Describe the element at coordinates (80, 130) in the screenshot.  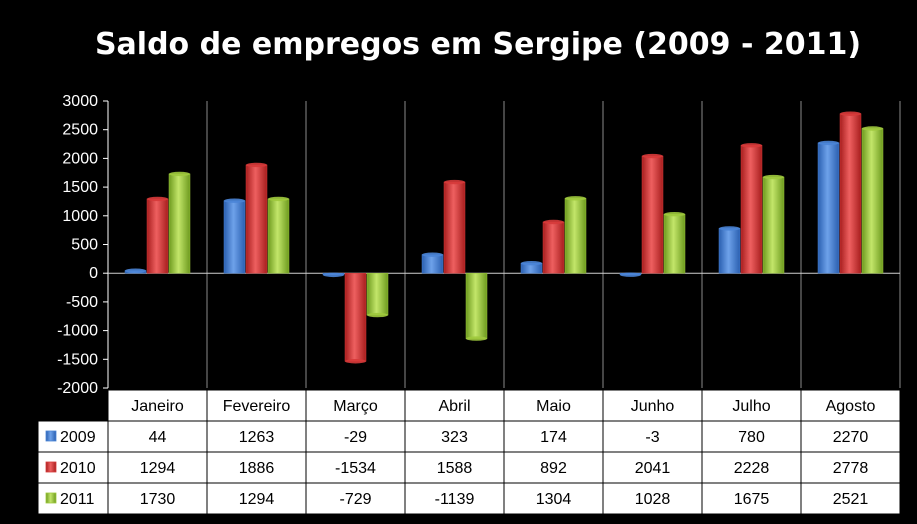
I see `y-tick-label: 2500` at that location.